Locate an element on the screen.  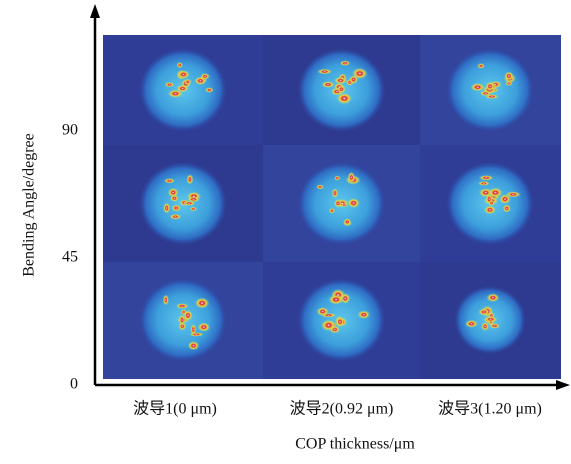
y-tick-label: 0 is located at coordinates (74, 384).